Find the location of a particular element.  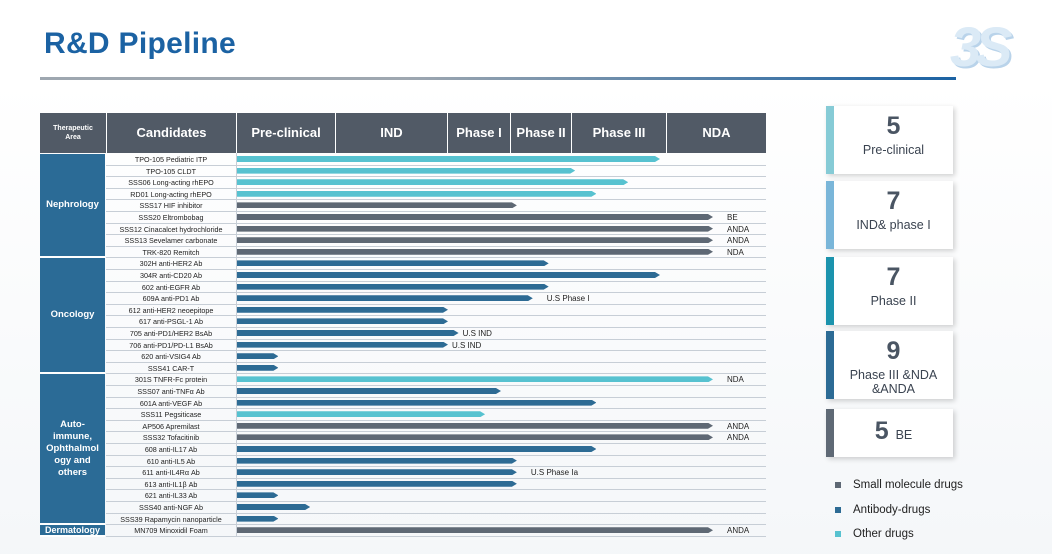

table-row: SSS40 anti-NGF Ab is located at coordinates (436, 508).